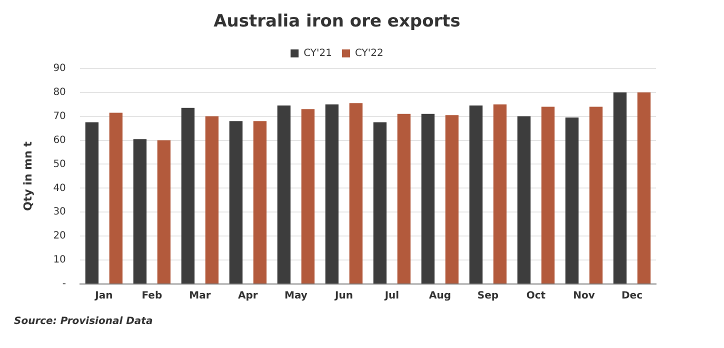 This screenshot has height=348, width=724. What do you see at coordinates (27, 176) in the screenshot?
I see `y-axis-title: Qty in mn t` at bounding box center [27, 176].